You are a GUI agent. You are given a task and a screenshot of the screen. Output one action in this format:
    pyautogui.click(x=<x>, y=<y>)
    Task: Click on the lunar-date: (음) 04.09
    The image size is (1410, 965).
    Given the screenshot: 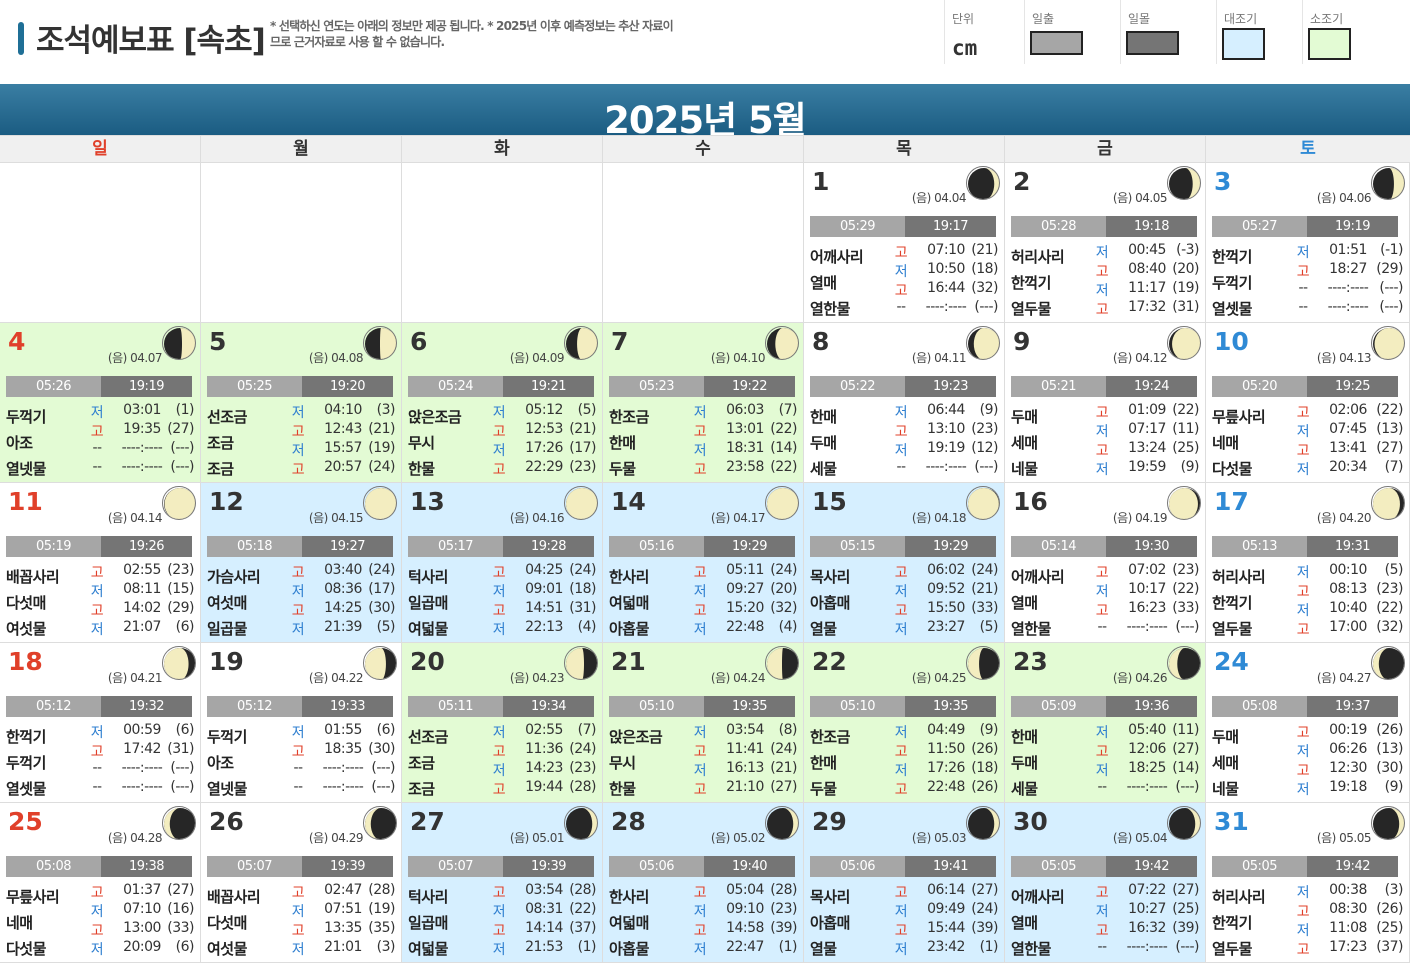 What is the action you would take?
    pyautogui.click(x=537, y=358)
    